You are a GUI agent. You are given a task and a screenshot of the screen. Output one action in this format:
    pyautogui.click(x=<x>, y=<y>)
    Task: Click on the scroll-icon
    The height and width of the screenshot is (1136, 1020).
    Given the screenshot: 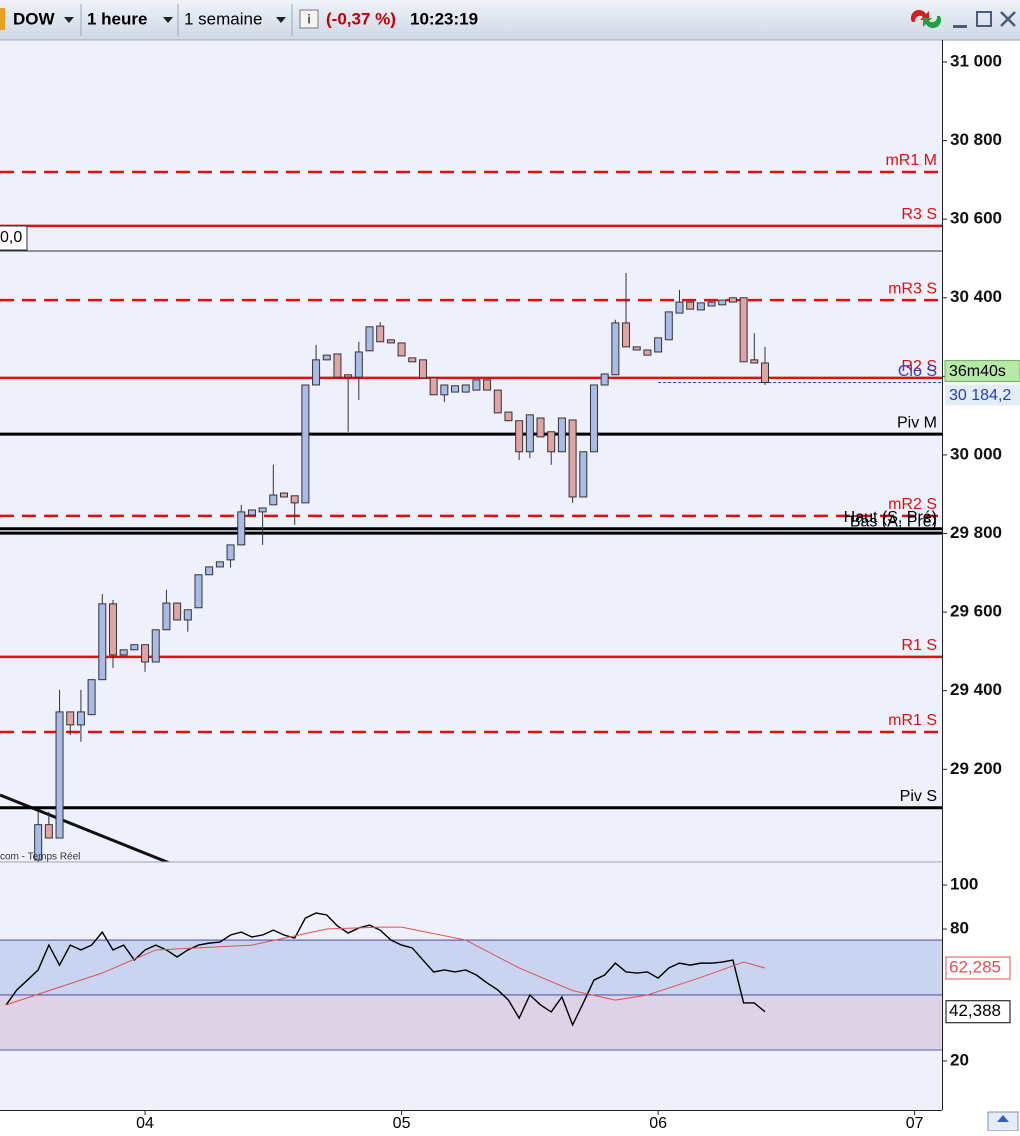 What is the action you would take?
    pyautogui.click(x=1003, y=1118)
    